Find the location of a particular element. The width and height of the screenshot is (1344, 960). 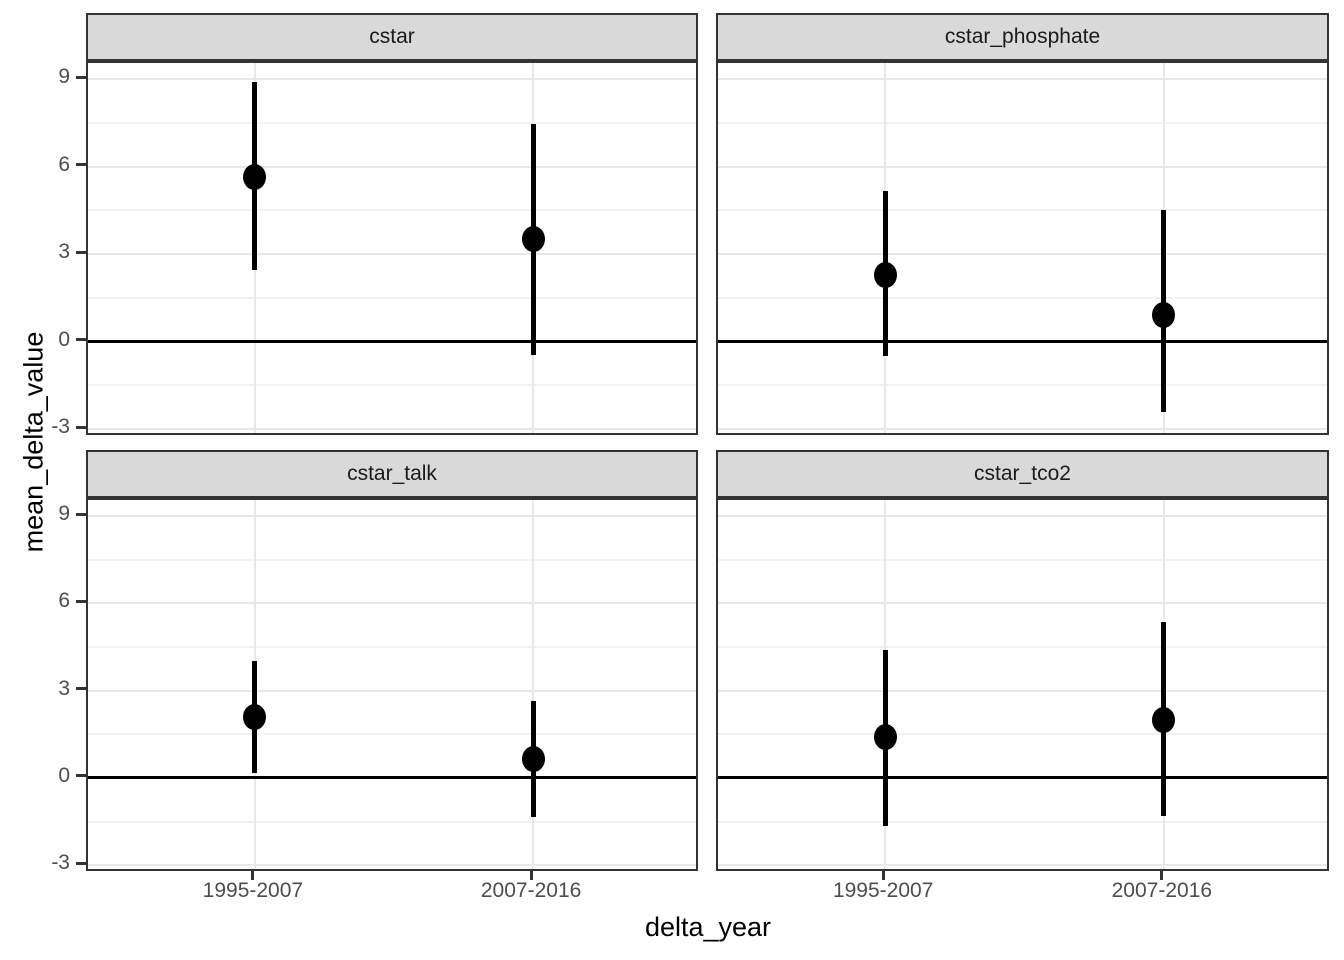

gridline-major-vertical is located at coordinates (533, 684).